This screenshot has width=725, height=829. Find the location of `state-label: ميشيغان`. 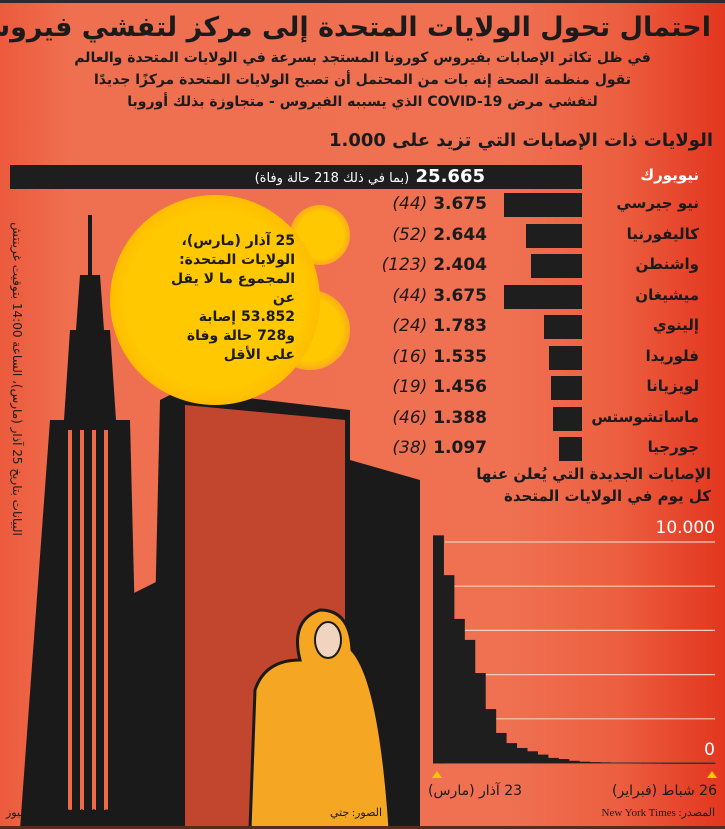

state-label: ميشيغان is located at coordinates (667, 294).